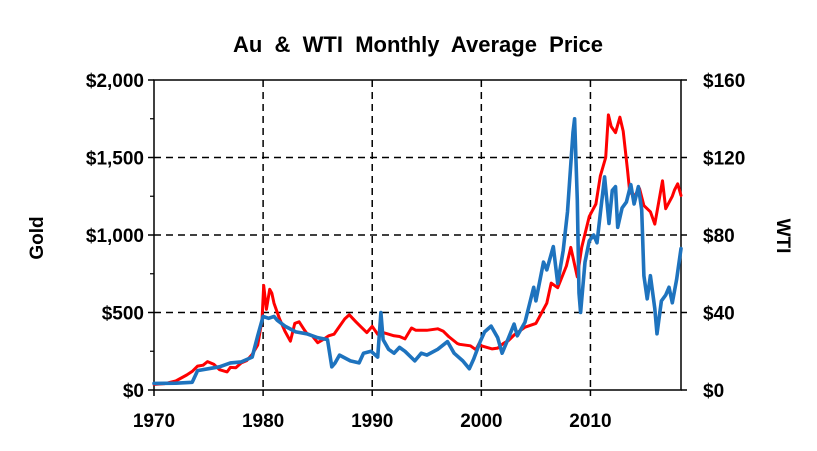 Image resolution: width=817 pixels, height=451 pixels. I want to click on left-axis: $0 $500 $1,000 $1,500 $2,000, so click(120, 236).